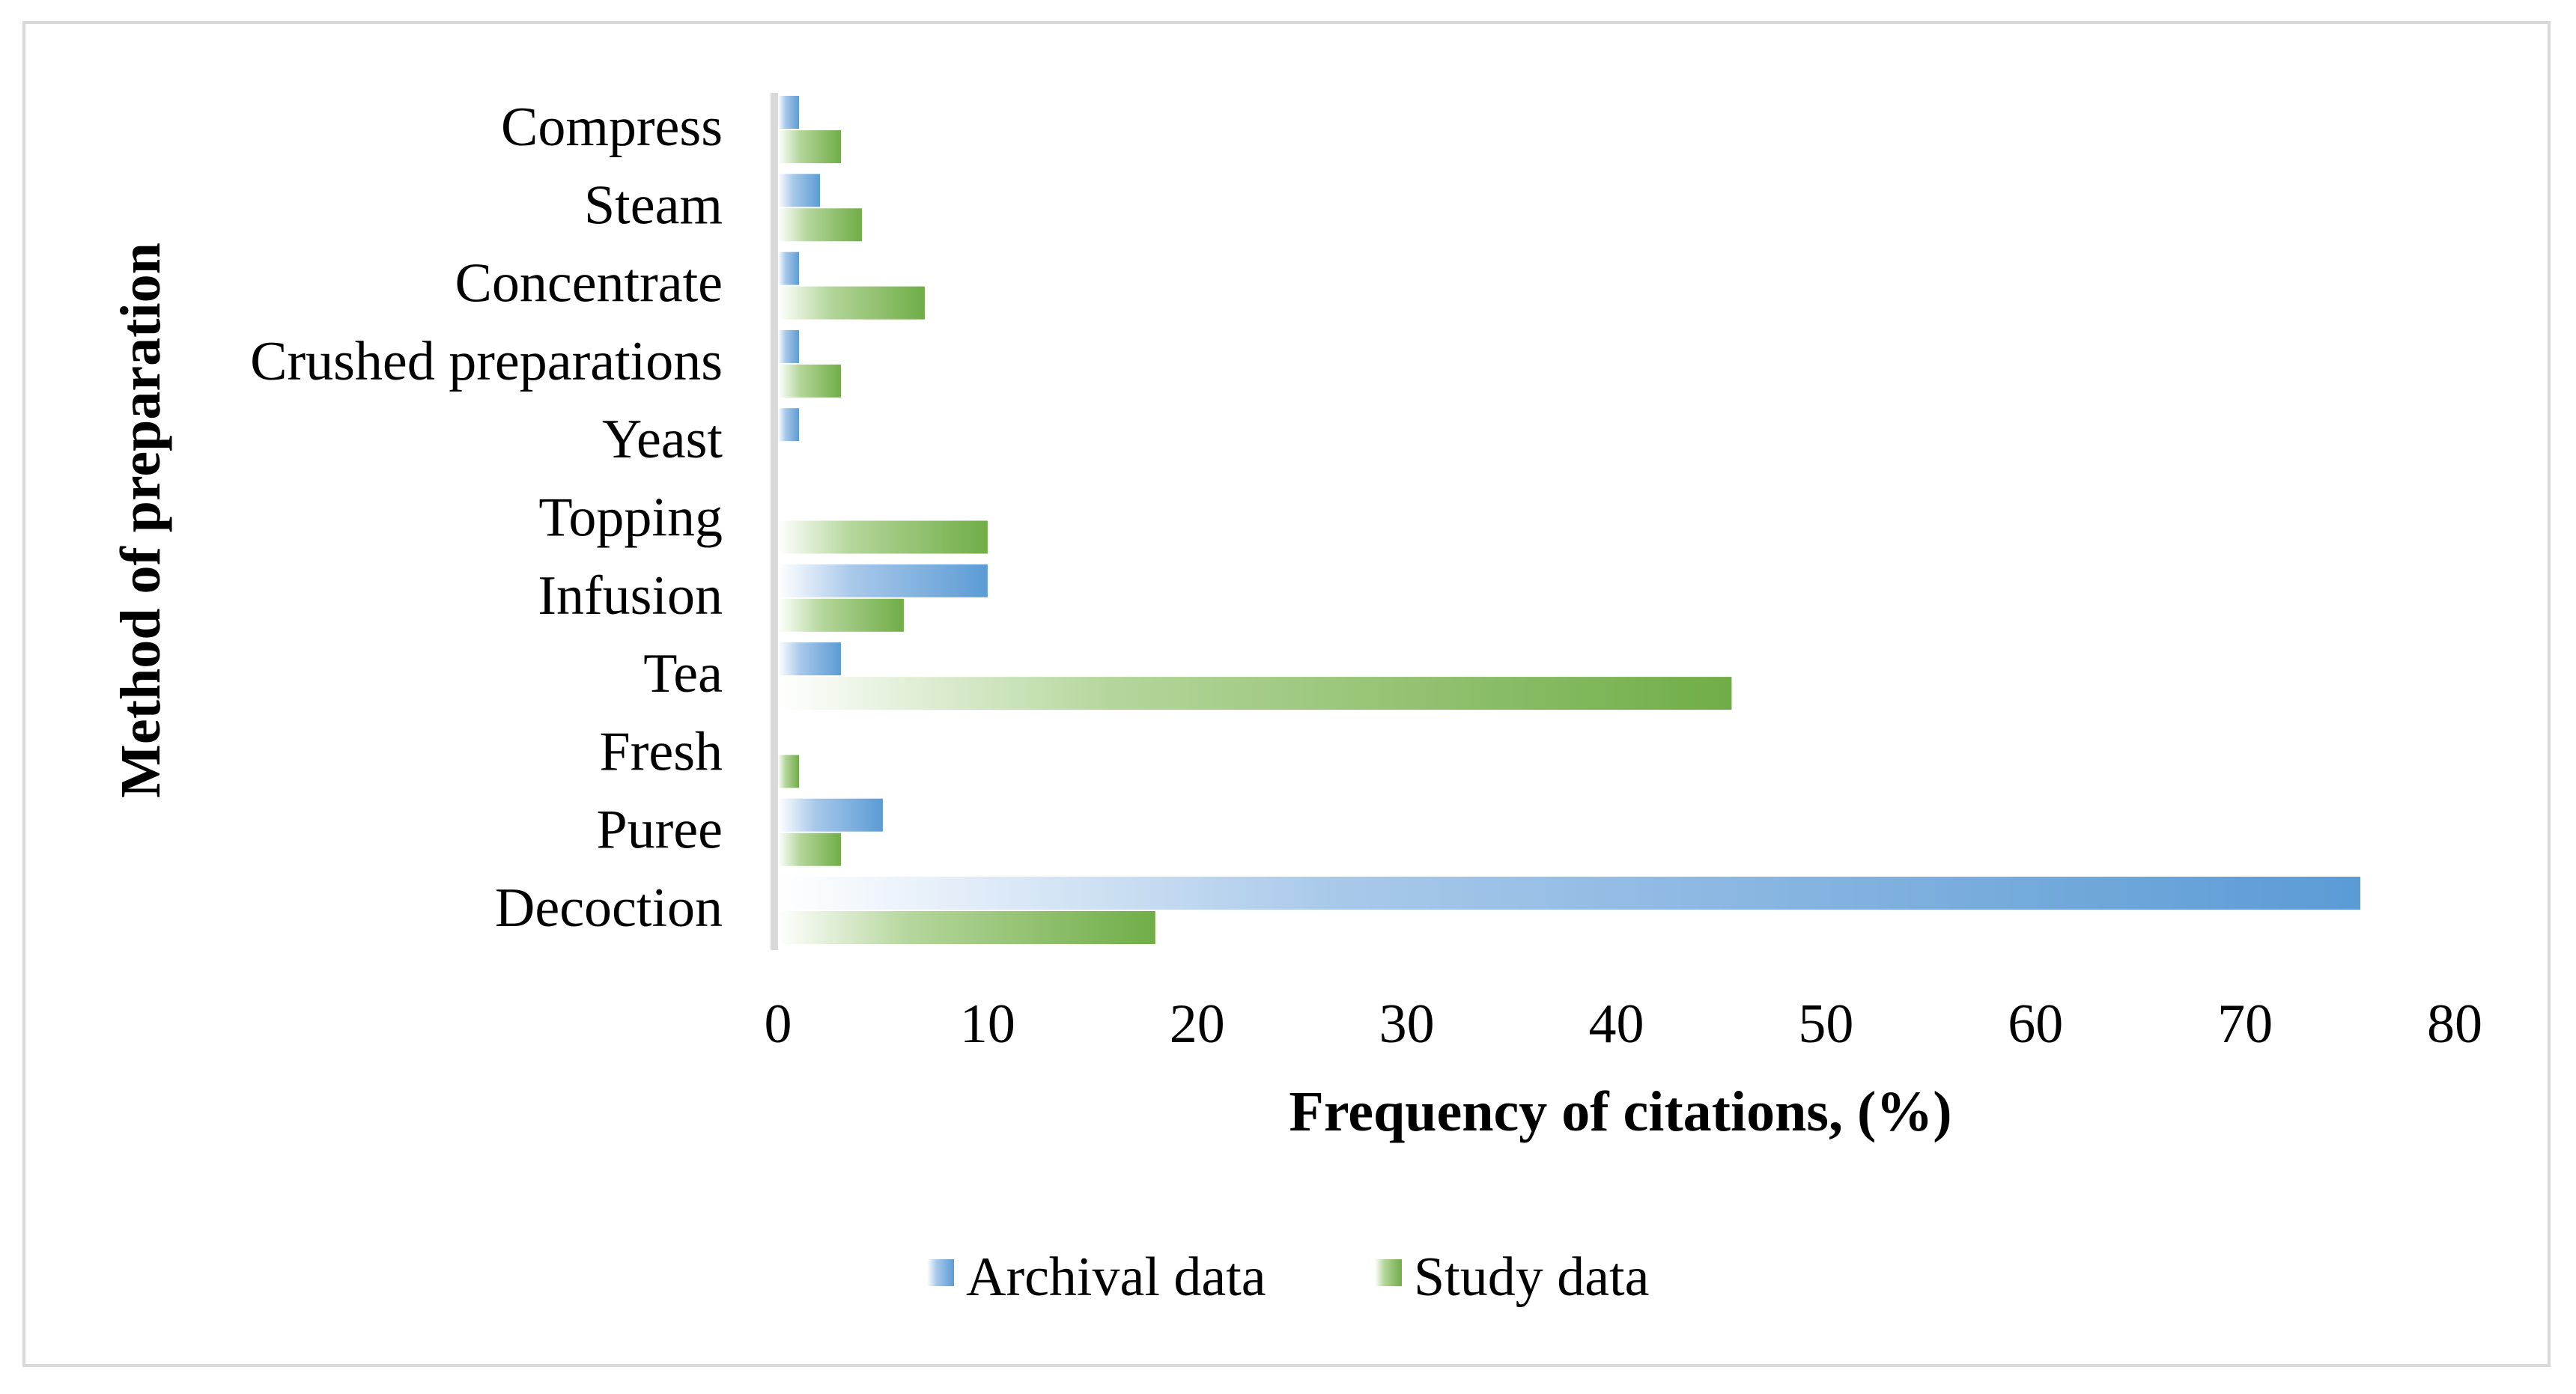 The image size is (2576, 1394). What do you see at coordinates (1531, 1277) in the screenshot?
I see `legend-label-study: Study data` at bounding box center [1531, 1277].